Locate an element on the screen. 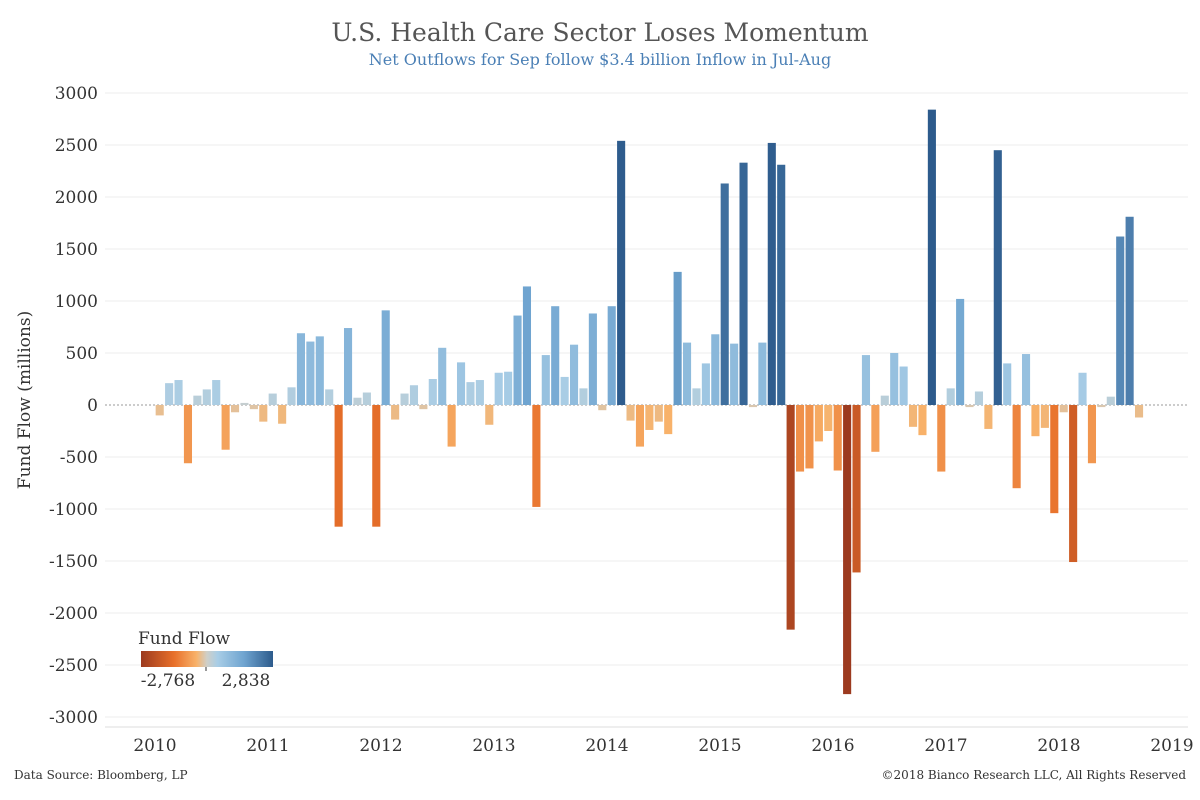  chart-title: U.S. Health Care Sector Loses Momentum is located at coordinates (600, 32).